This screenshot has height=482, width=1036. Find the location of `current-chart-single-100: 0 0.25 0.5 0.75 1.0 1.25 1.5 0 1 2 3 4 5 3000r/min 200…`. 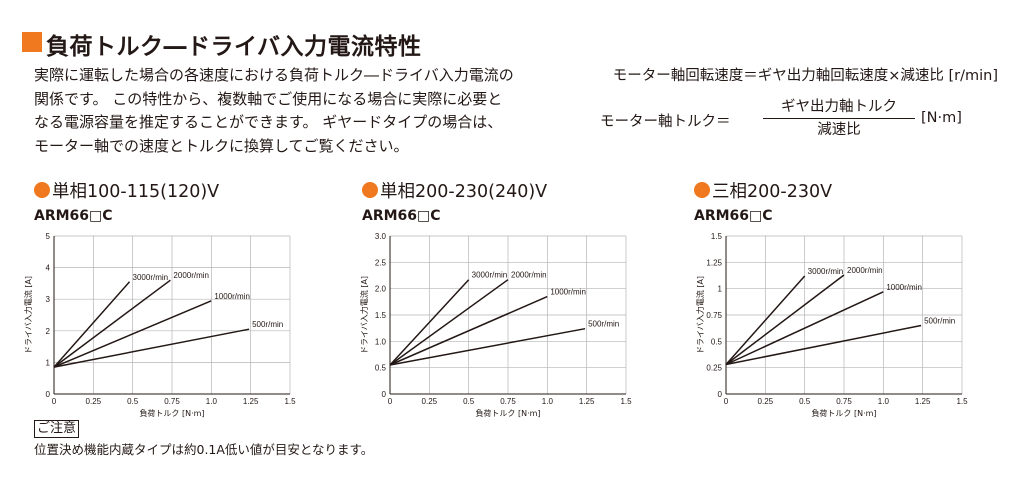

current-chart-single-100: 0 0.25 0.5 0.75 1.0 1.25 1.5 0 1 2 3 4 5 3000r/min 200… is located at coordinates (159, 325).